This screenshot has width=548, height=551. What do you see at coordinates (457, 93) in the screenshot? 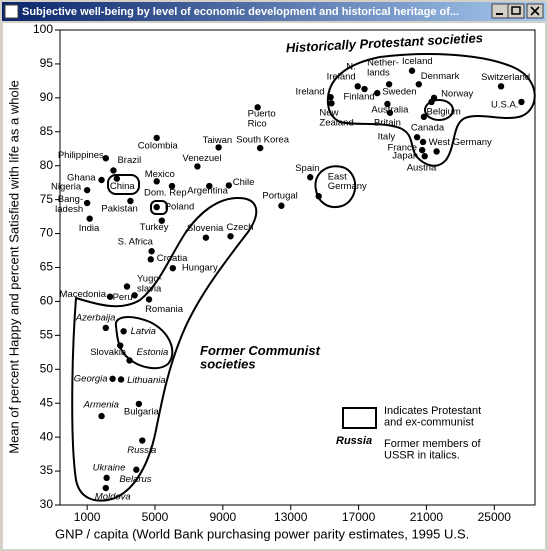
I see `point-label: Norway` at bounding box center [457, 93].